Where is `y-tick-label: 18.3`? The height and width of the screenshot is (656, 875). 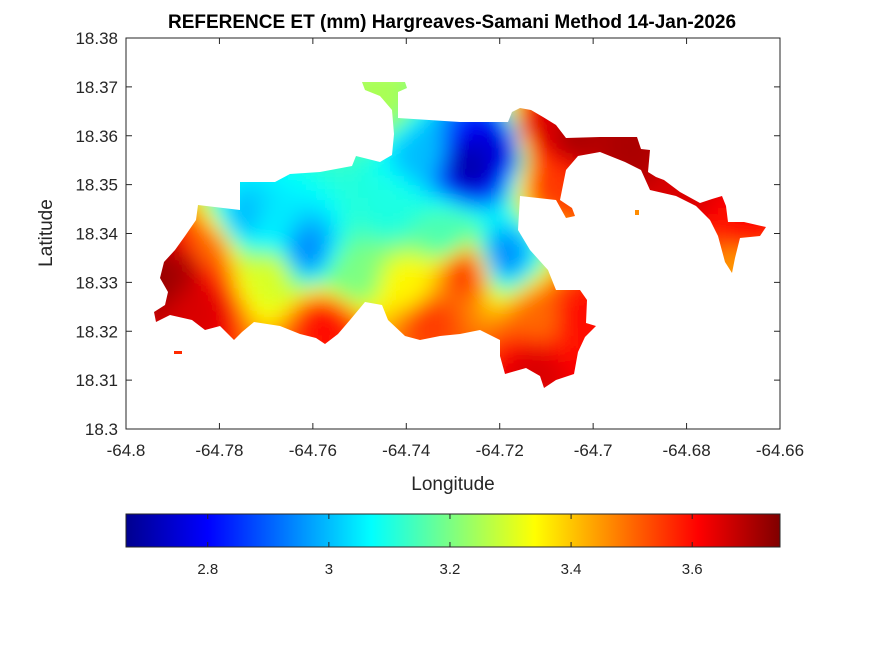
y-tick-label: 18.3 is located at coordinates (101, 429).